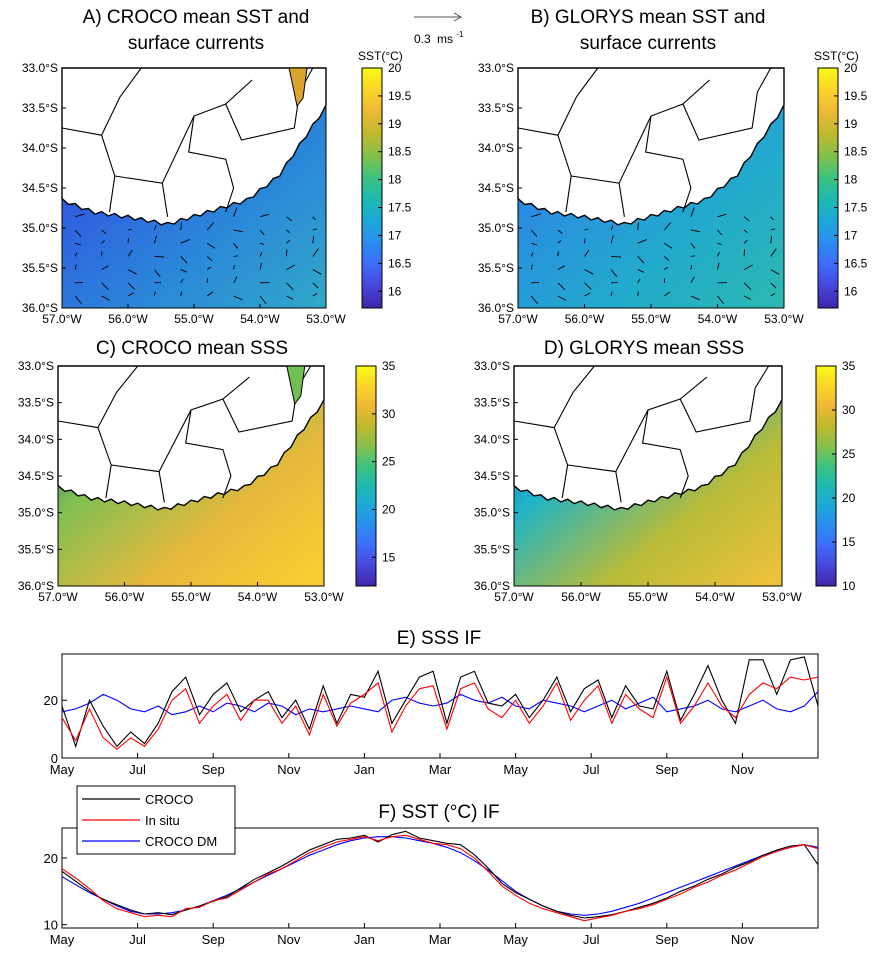 The image size is (877, 966). I want to click on colorbar, so click(372, 188).